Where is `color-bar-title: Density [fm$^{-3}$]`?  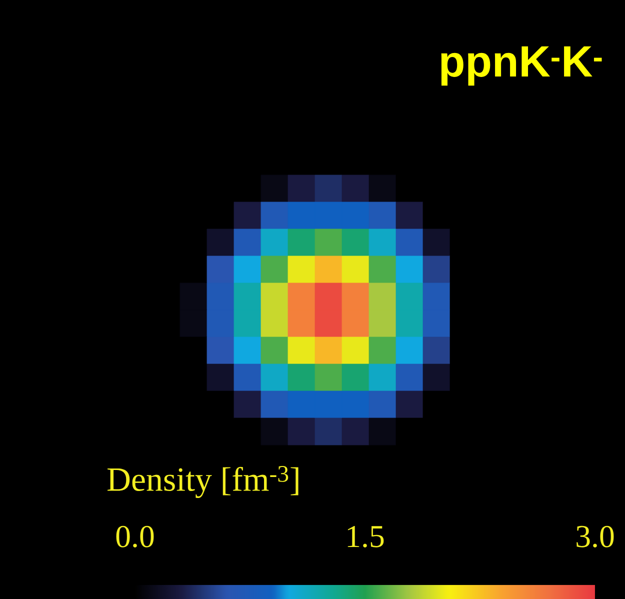 color-bar-title: Density [fm$^{-3}$] is located at coordinates (202, 482).